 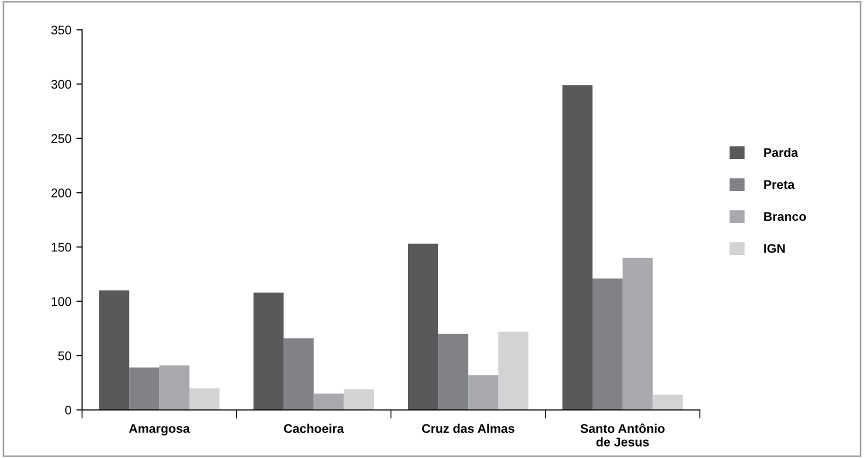 I want to click on x-tick-label: Amargosa, so click(x=159, y=430).